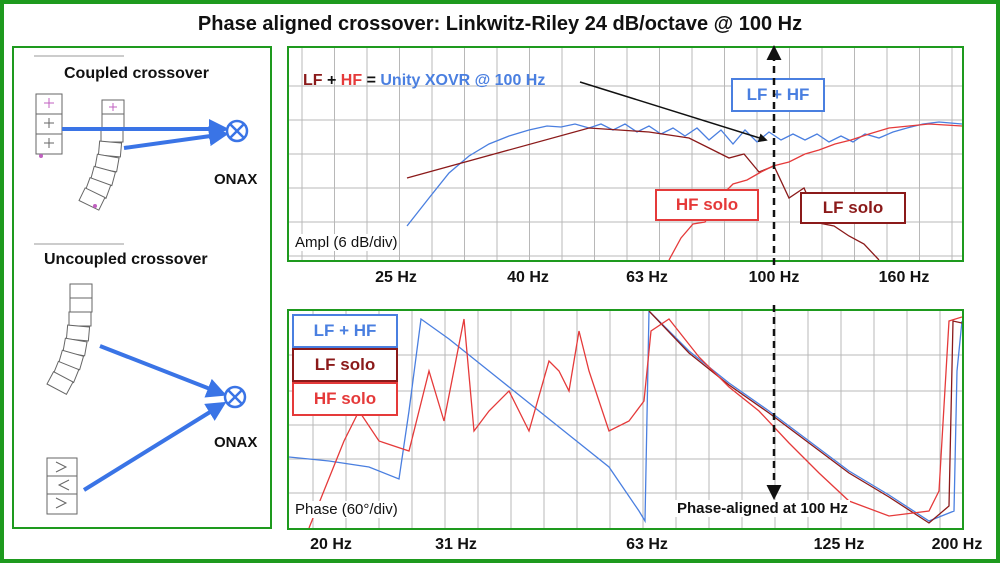  Describe the element at coordinates (346, 509) in the screenshot. I see `phase-axis-note: Phase (60°/div)` at that location.